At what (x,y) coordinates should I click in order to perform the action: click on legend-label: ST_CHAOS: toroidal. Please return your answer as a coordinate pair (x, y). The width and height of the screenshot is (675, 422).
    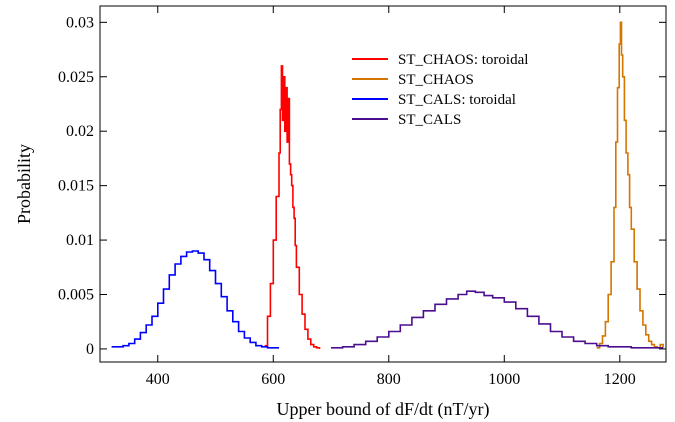
    Looking at the image, I should click on (463, 60).